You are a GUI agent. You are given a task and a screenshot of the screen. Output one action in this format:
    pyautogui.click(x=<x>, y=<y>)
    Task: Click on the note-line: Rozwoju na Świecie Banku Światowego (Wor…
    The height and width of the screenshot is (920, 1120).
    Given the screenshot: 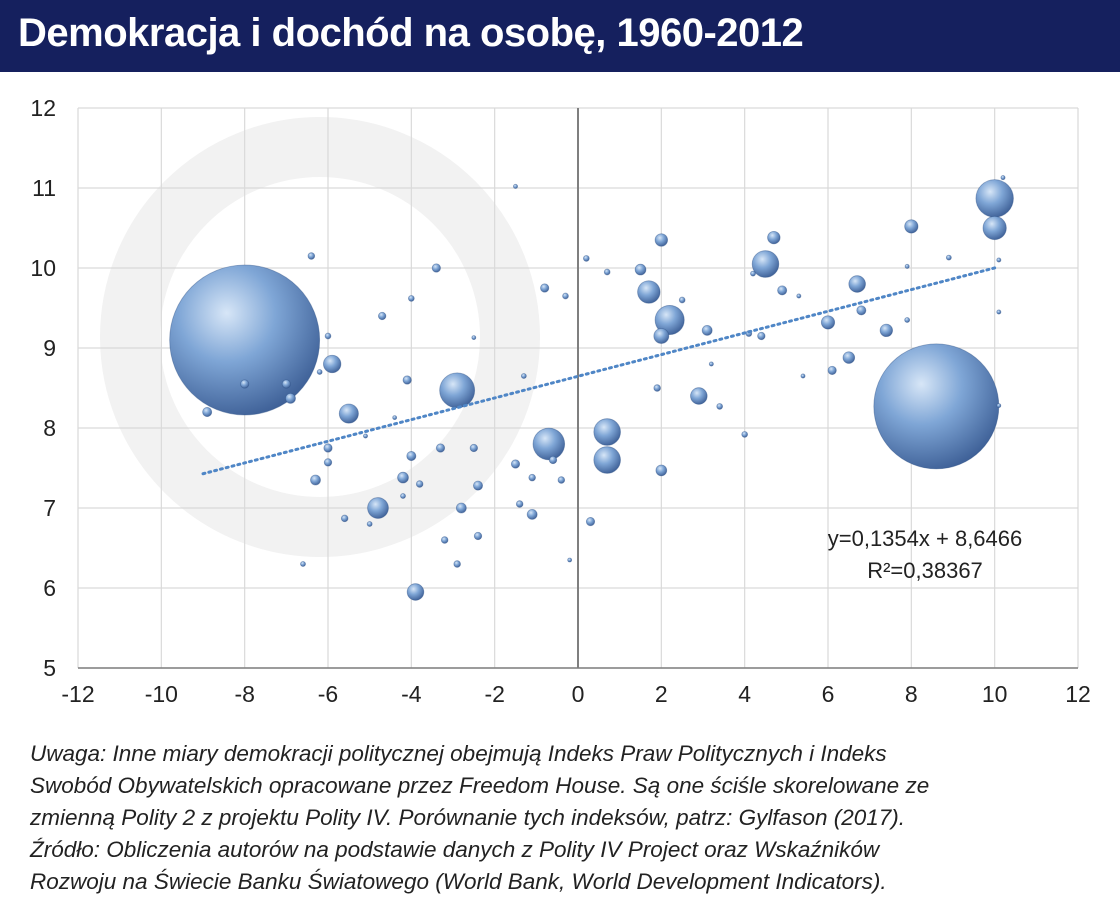 What is the action you would take?
    pyautogui.click(x=458, y=881)
    